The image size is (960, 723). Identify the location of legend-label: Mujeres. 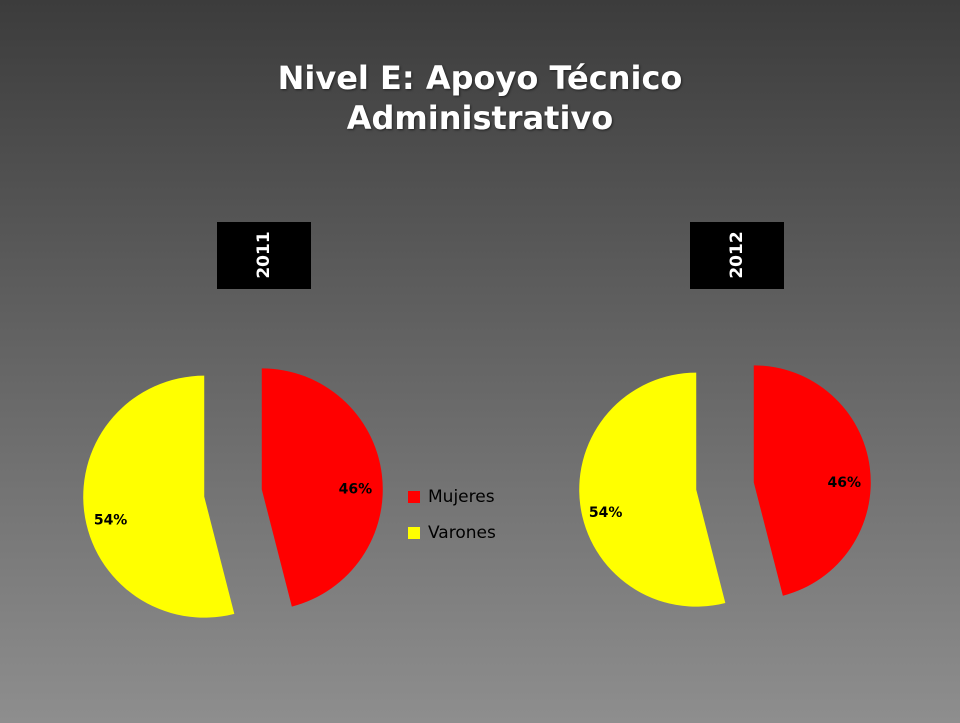
(461, 497).